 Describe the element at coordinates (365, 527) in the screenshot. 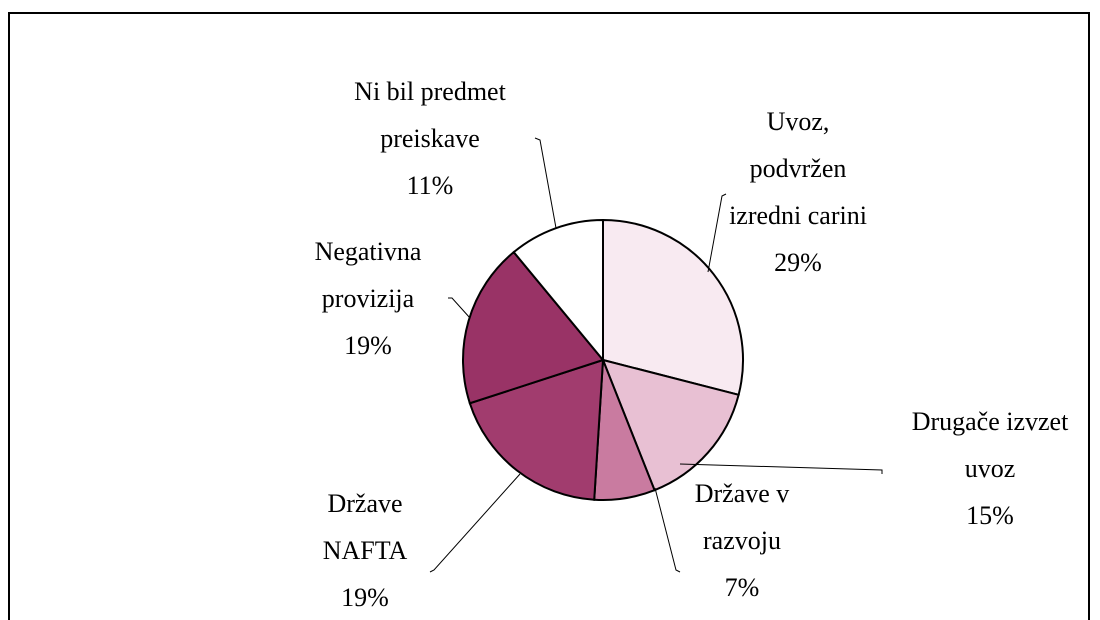

I see `category-label: Države NAFTA` at that location.